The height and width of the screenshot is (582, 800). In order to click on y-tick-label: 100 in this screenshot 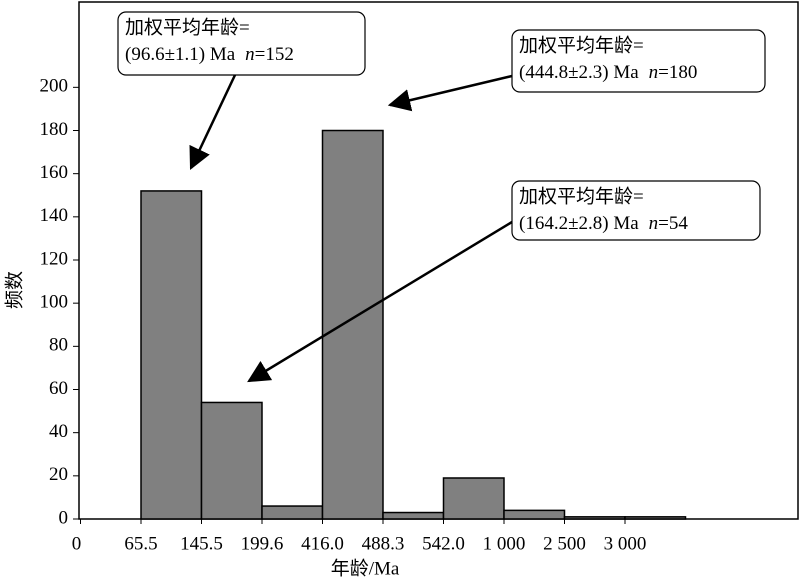, I will do `click(54, 302)`.